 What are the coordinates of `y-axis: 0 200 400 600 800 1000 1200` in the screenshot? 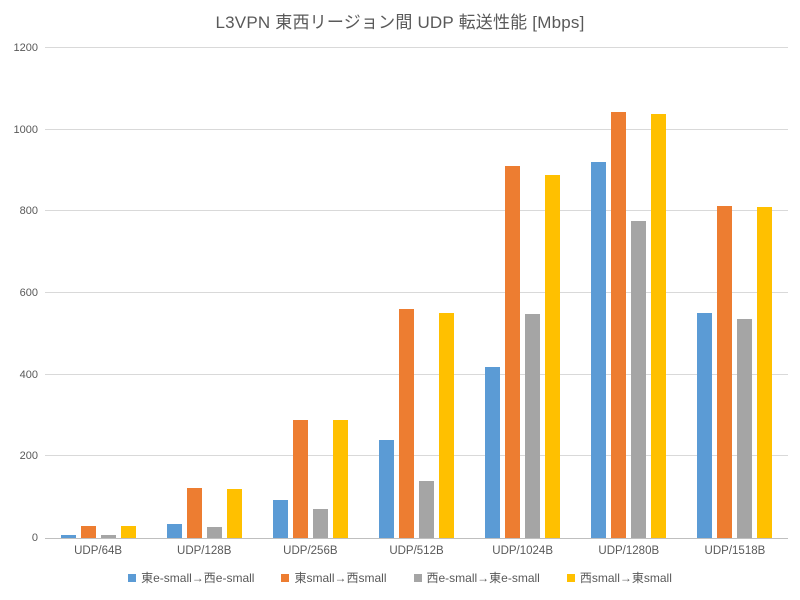 It's located at (19, 293).